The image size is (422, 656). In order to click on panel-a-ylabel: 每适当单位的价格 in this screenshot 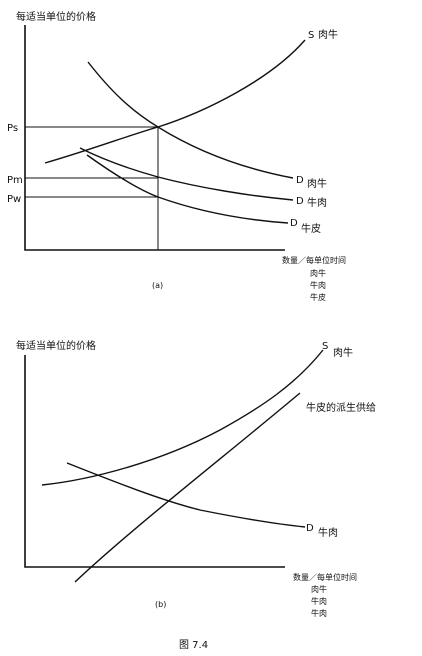, I will do `click(56, 16)`.